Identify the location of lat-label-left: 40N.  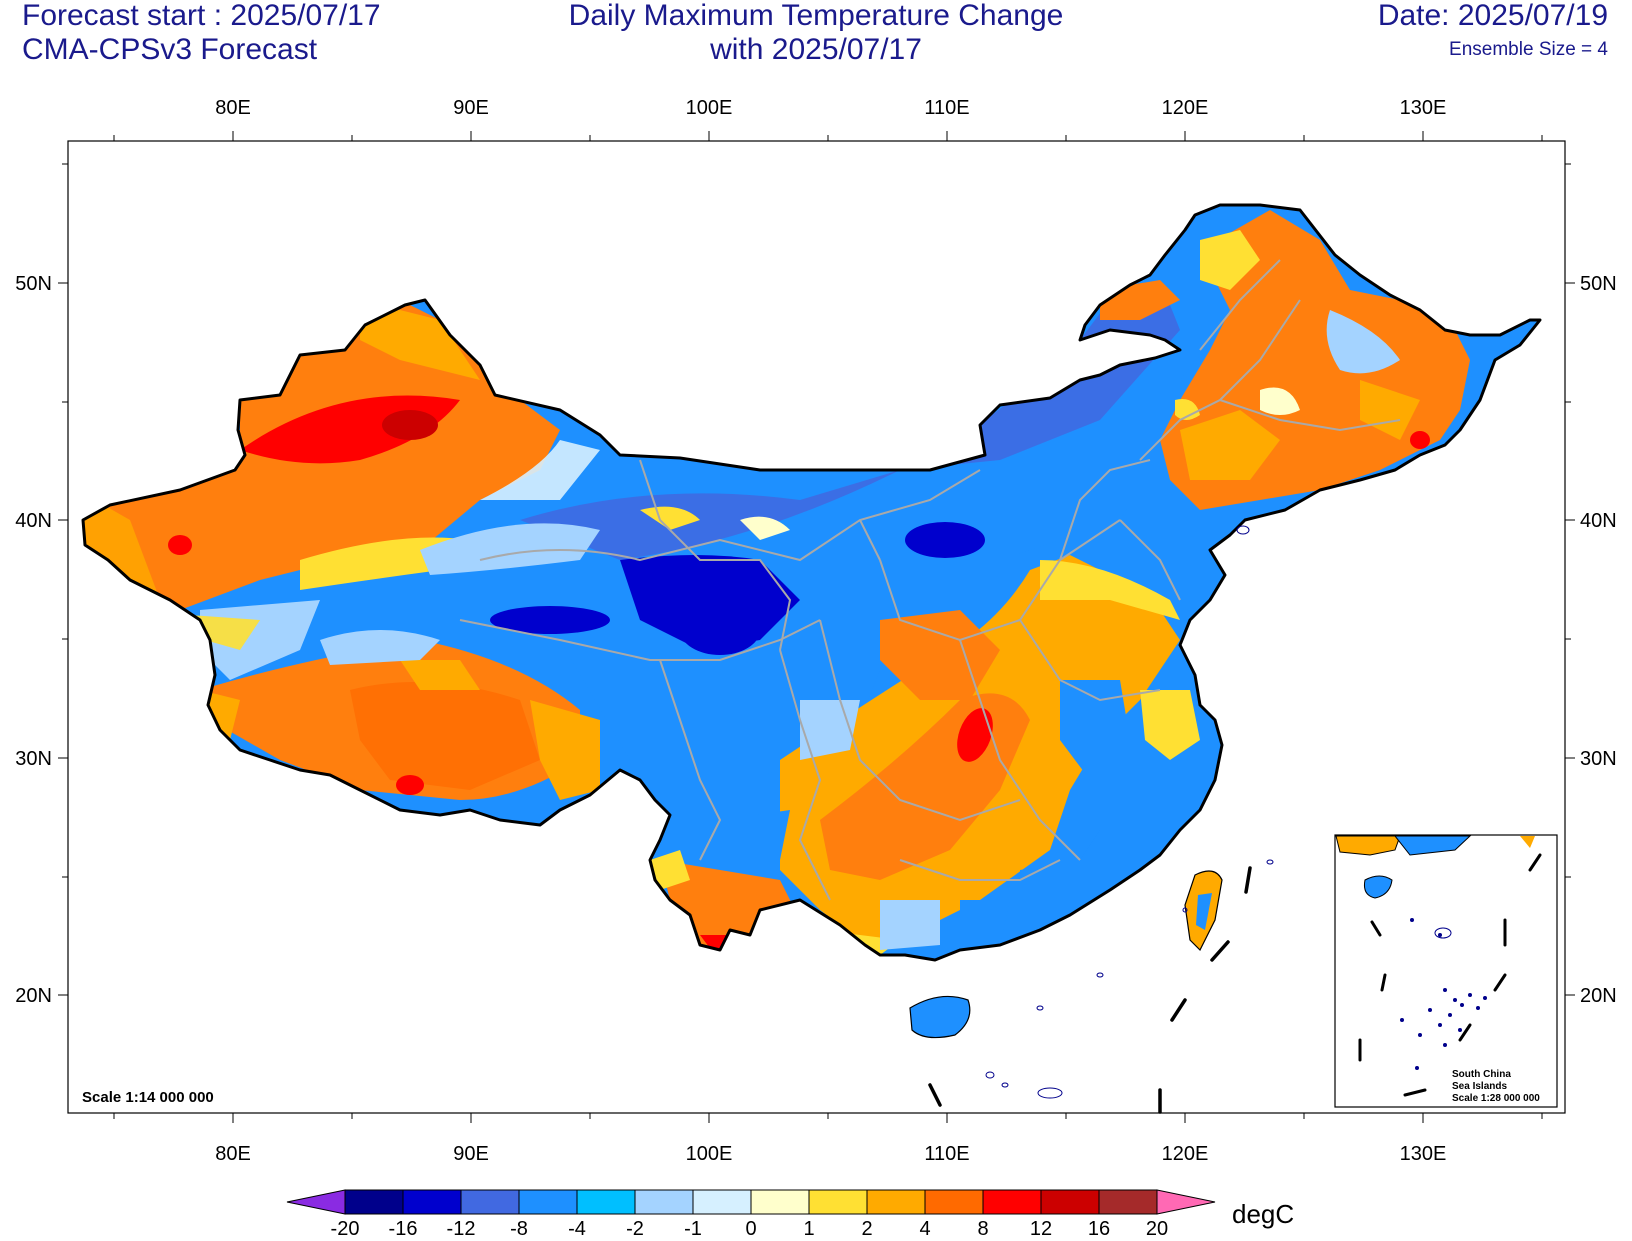
(33, 521).